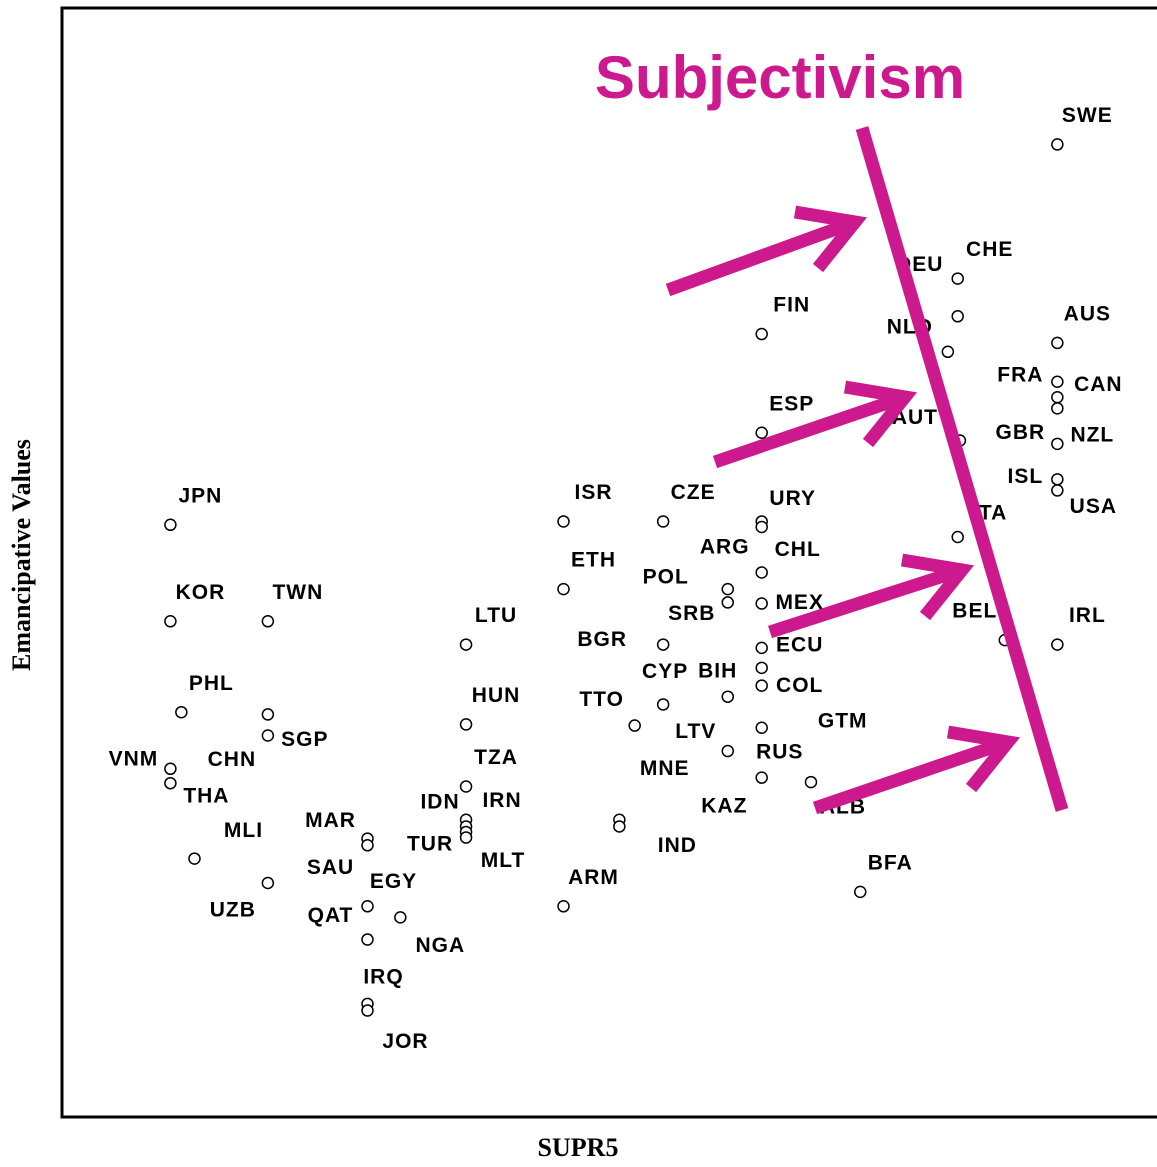 This screenshot has height=1167, width=1157. Describe the element at coordinates (383, 976) in the screenshot. I see `point-label: IRQ` at that location.